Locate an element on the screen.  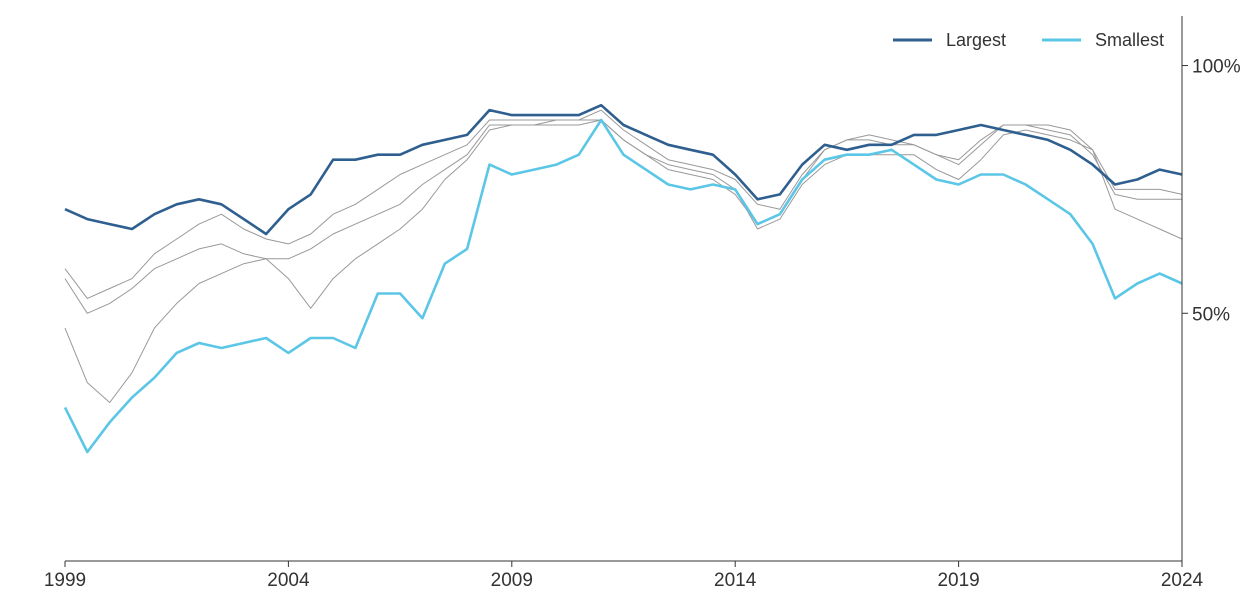
y-tick-label: 50% is located at coordinates (1211, 314).